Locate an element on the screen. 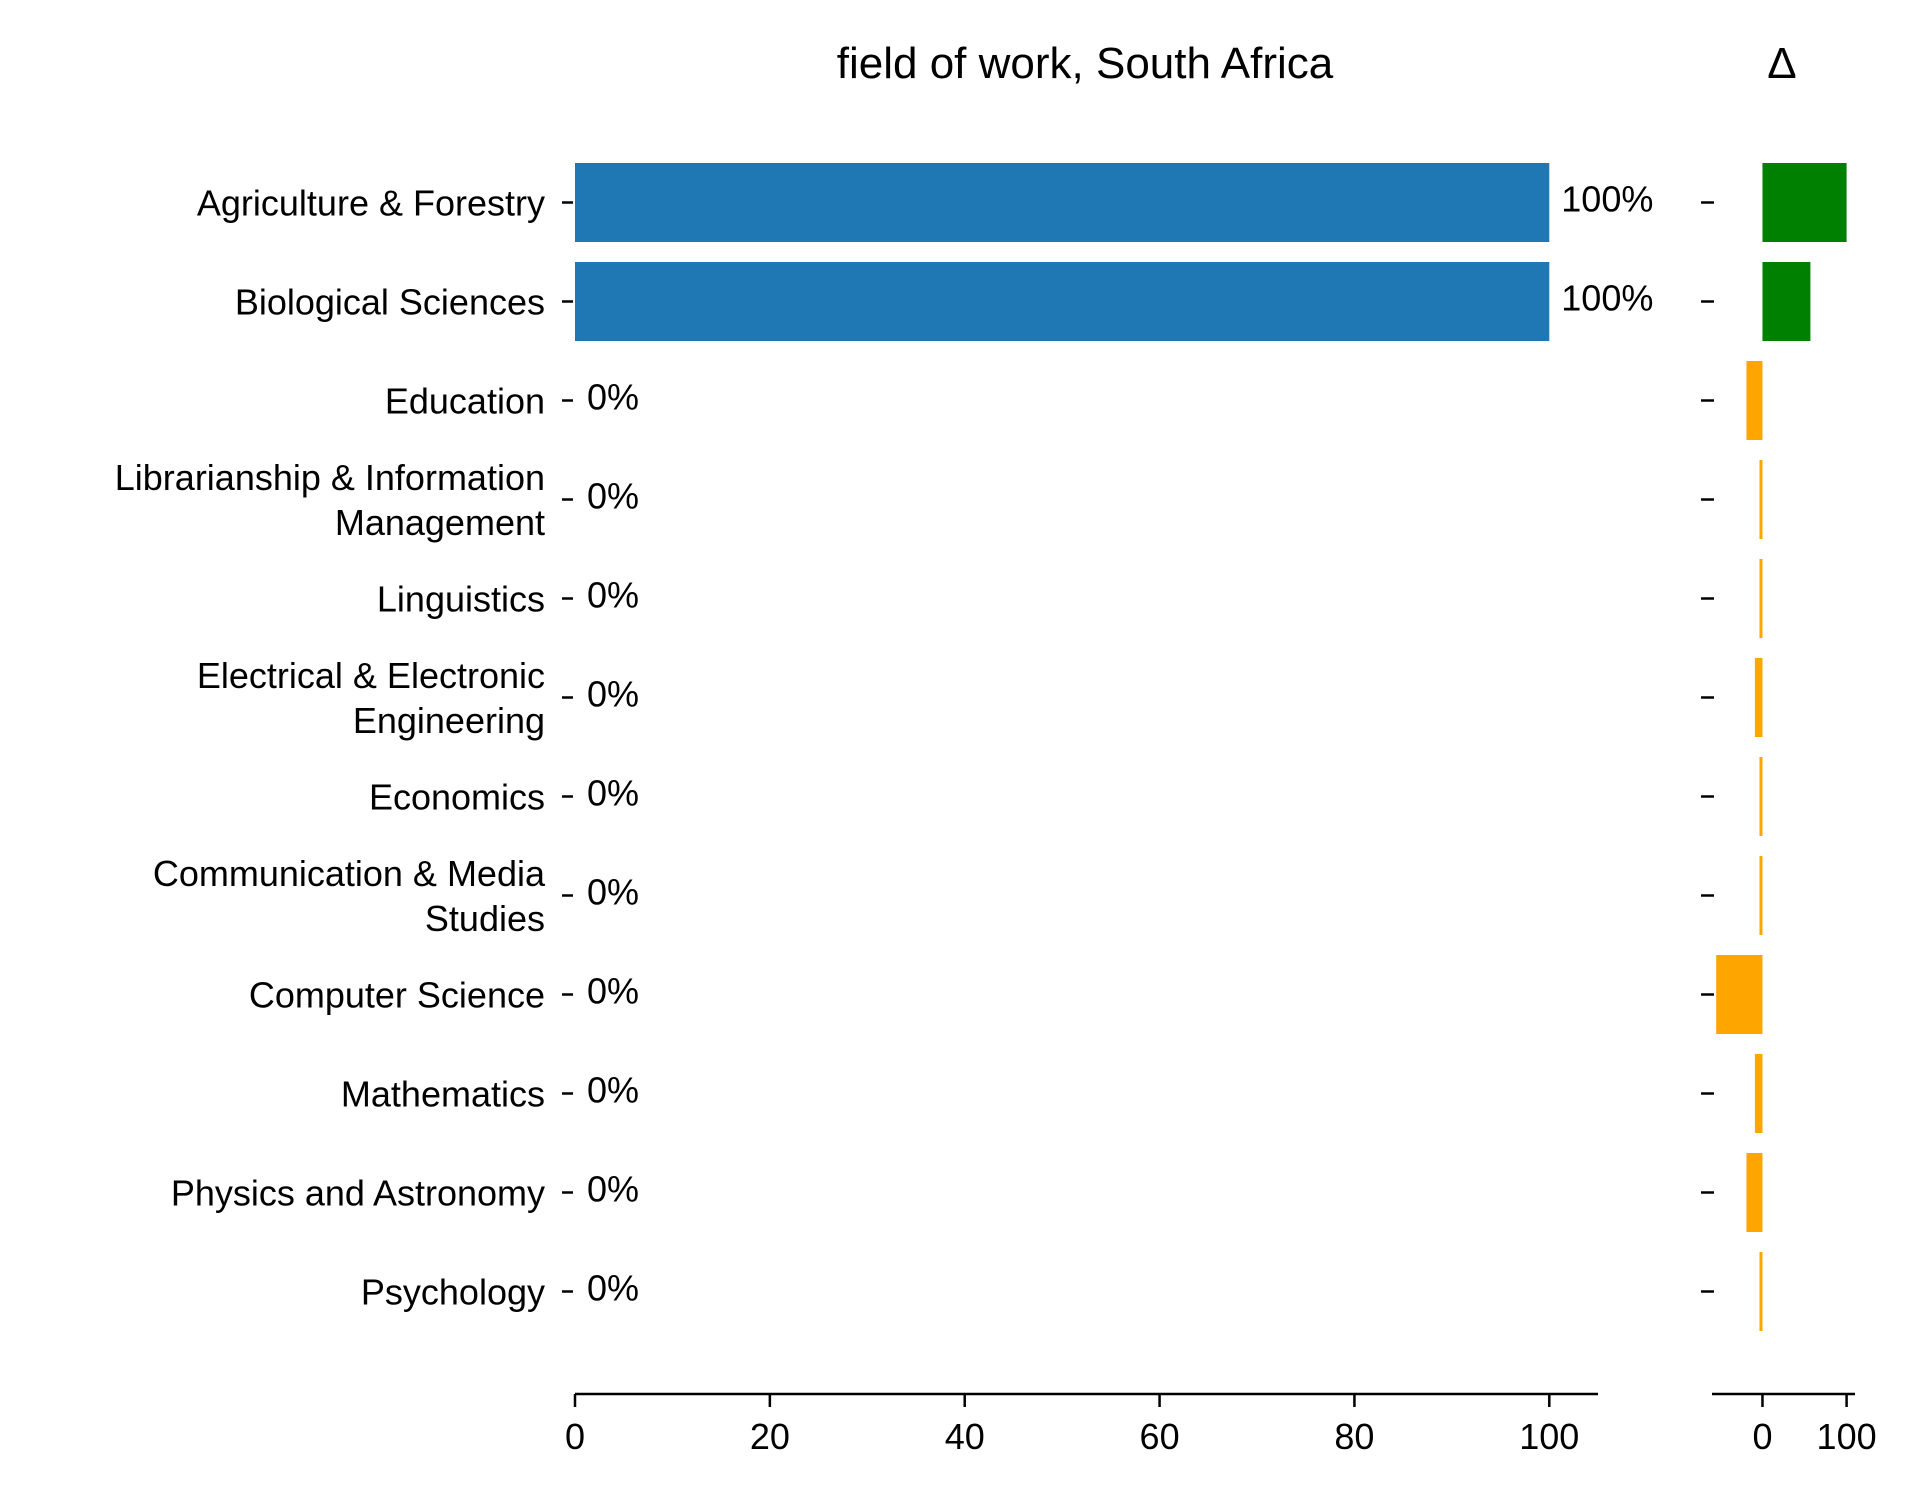  y-tick-label: Linguistics is located at coordinates (461, 599).